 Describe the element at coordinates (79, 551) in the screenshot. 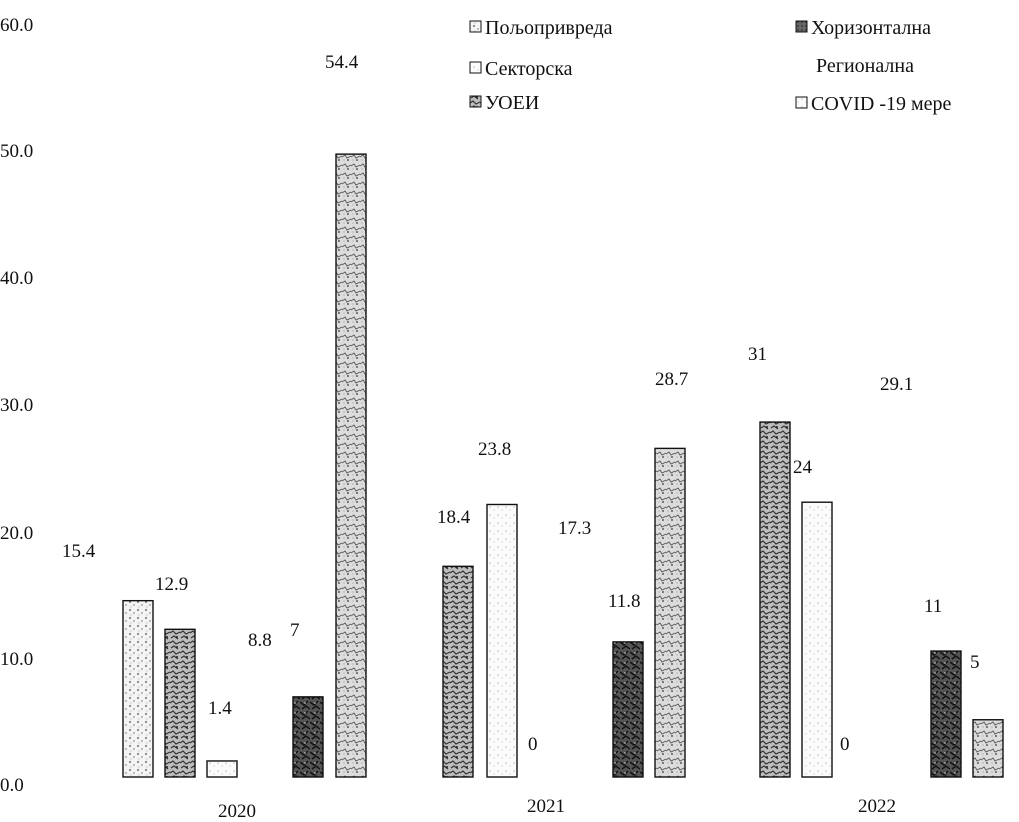

I see `data-label: 15.4` at that location.